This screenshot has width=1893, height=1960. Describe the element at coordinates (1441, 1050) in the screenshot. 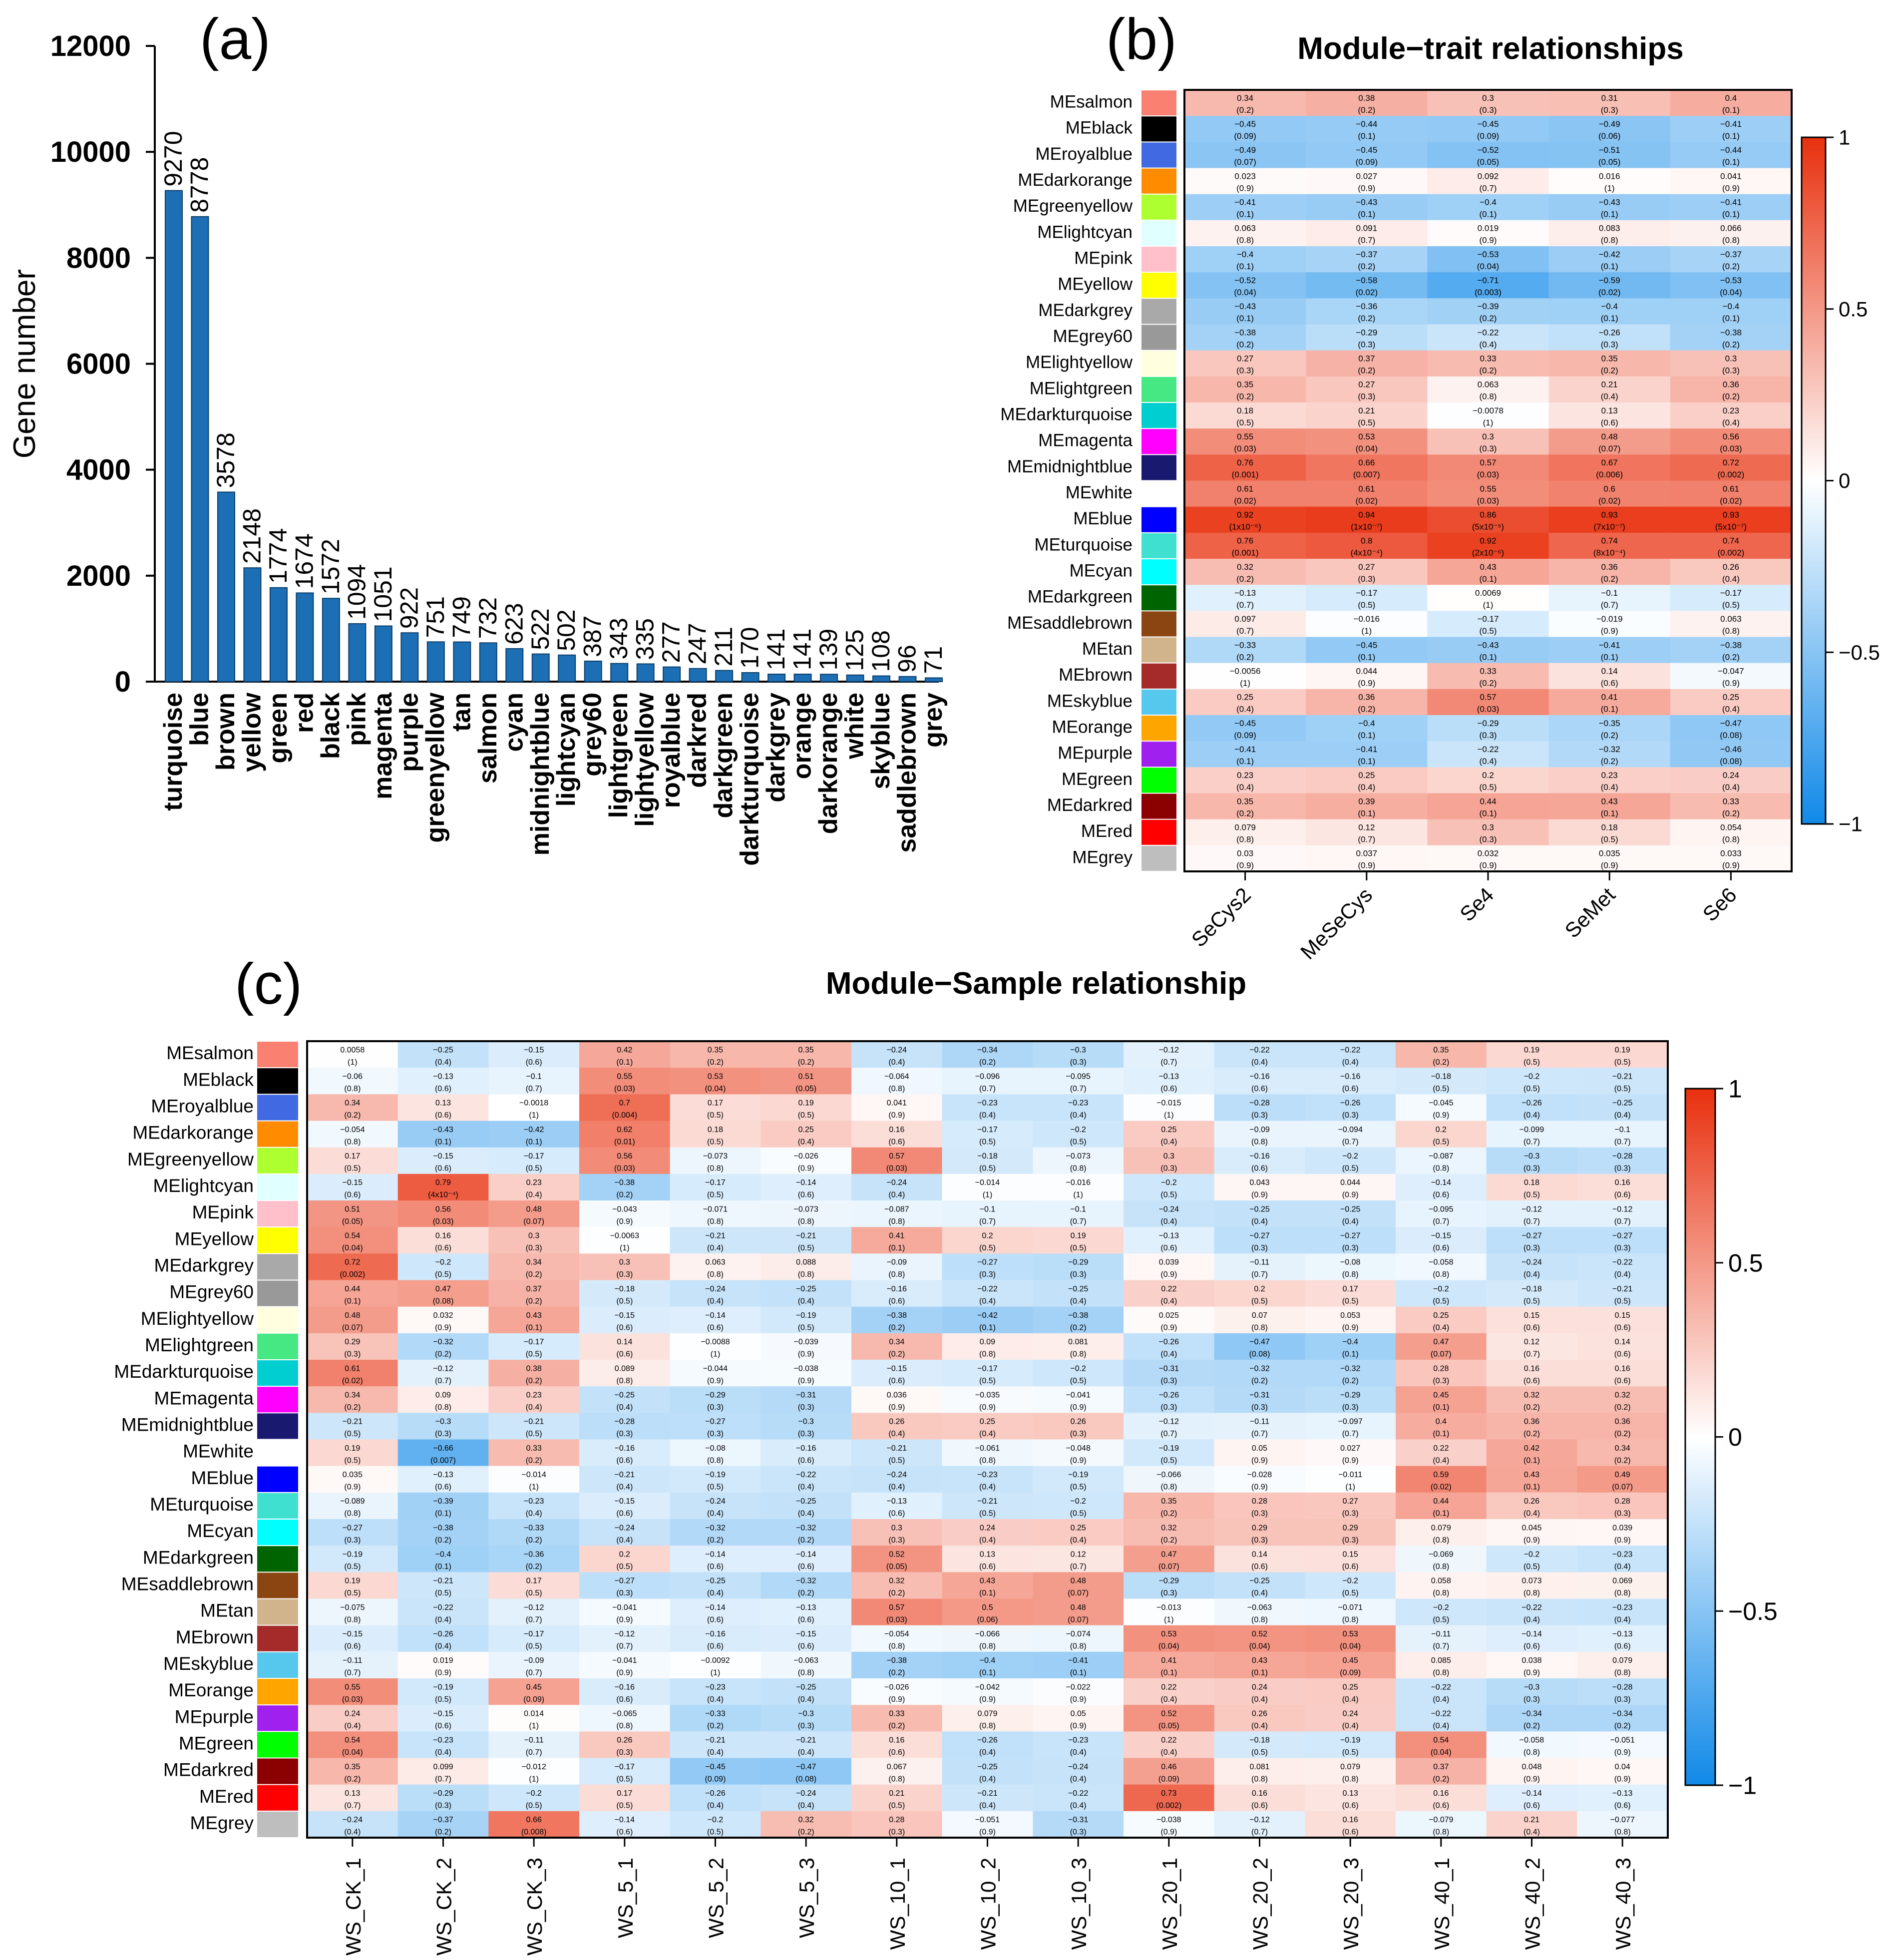

I see `cell-correlation-label: 0.35` at that location.